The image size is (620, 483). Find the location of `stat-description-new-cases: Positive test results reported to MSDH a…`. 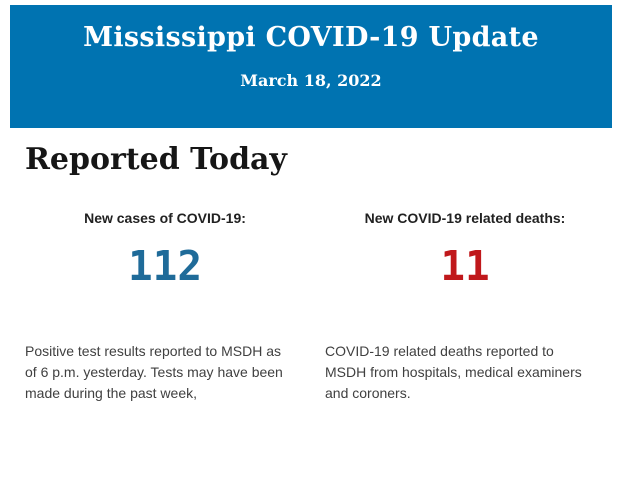

stat-description-new-cases: Positive test results reported to MSDH a… is located at coordinates (154, 371).